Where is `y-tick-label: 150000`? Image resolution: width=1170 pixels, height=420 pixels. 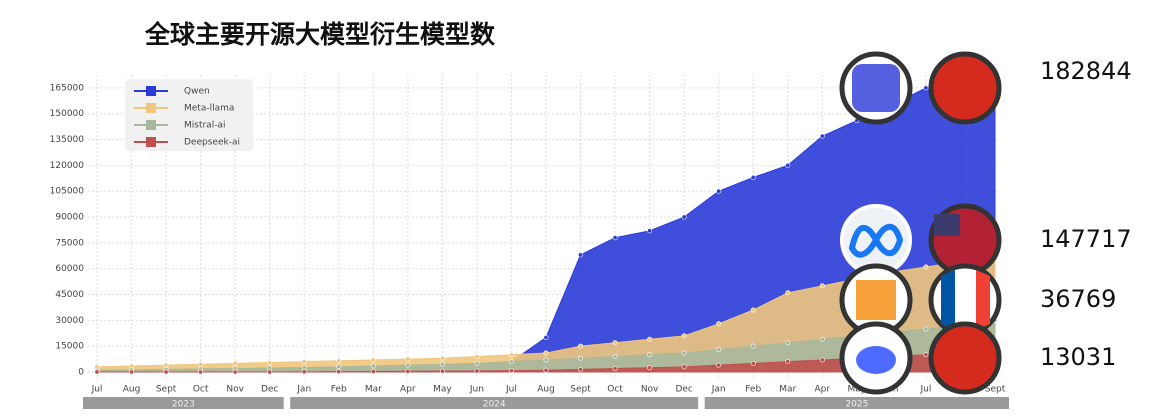
y-tick-label: 150000 is located at coordinates (67, 114).